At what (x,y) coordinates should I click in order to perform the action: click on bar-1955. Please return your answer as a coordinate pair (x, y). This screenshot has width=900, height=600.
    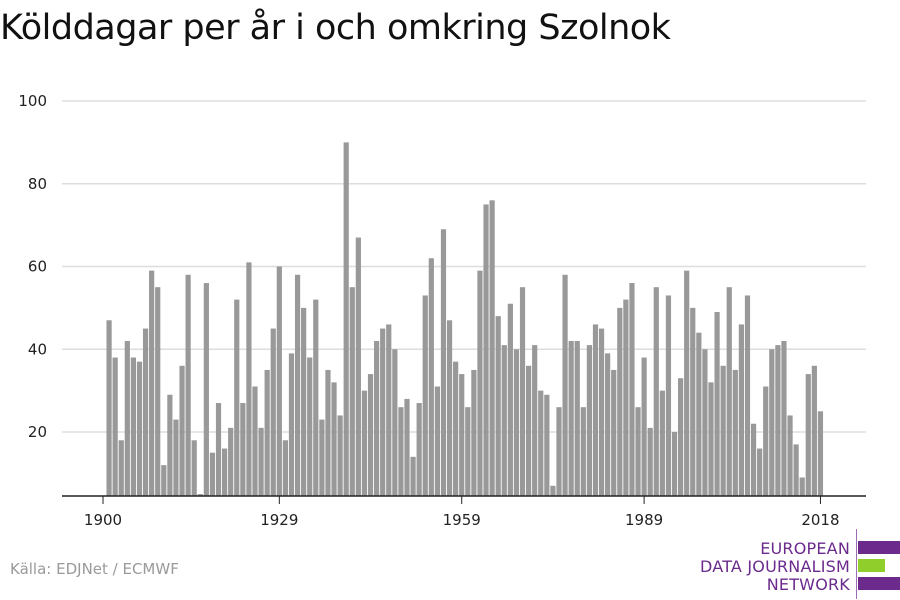
    Looking at the image, I should click on (437, 441).